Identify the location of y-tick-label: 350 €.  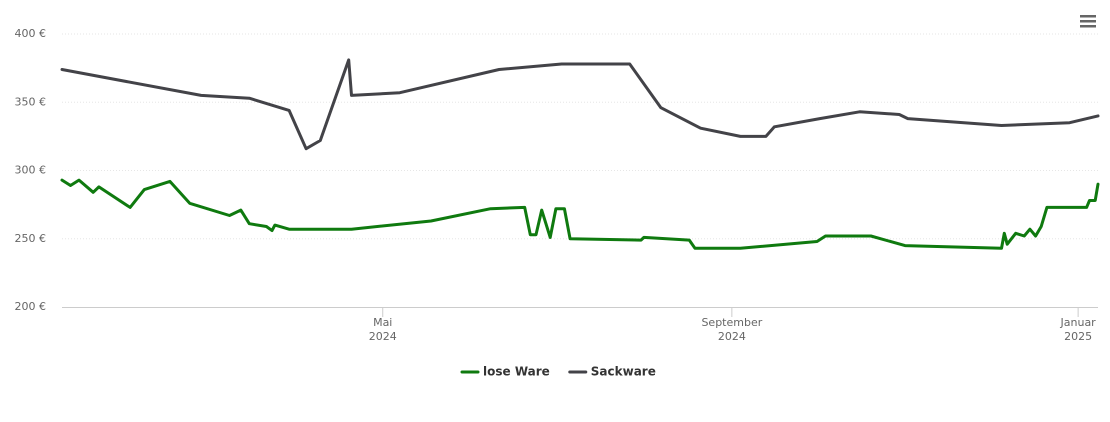
(31, 101).